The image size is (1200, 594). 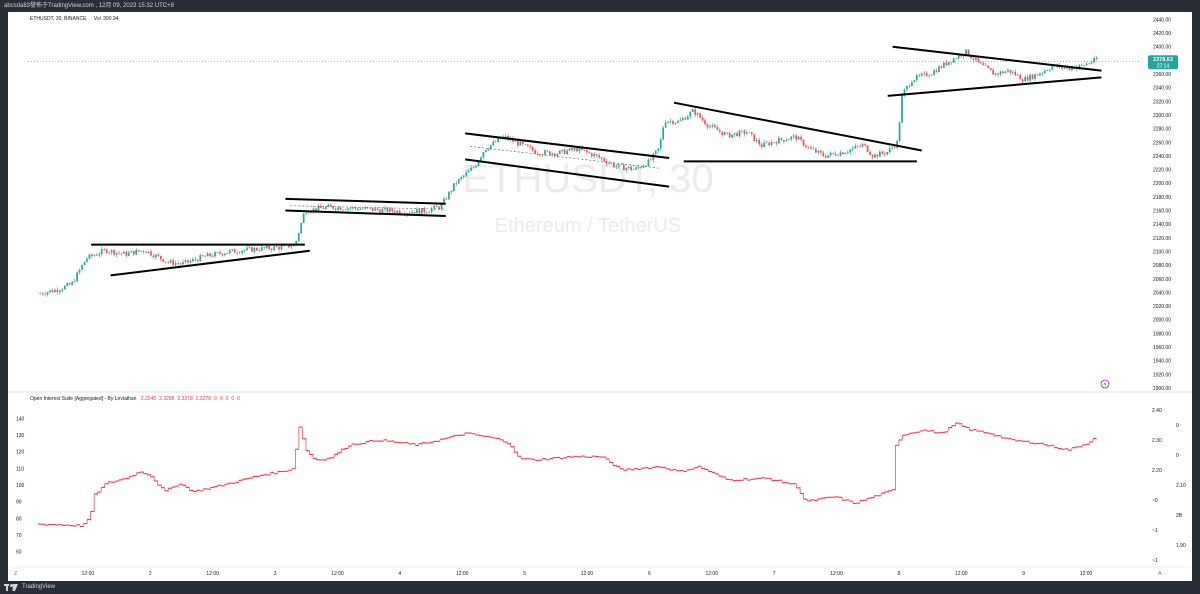 What do you see at coordinates (1160, 574) in the screenshot?
I see `time-axis-corner-right: A` at bounding box center [1160, 574].